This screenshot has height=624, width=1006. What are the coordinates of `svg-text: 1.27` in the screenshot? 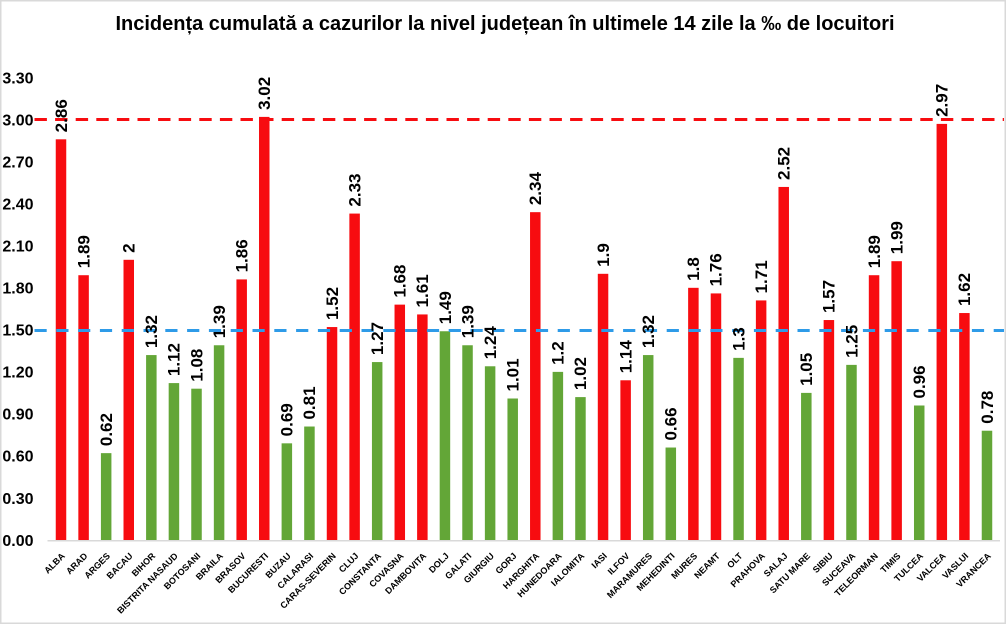 It's located at (377, 338).